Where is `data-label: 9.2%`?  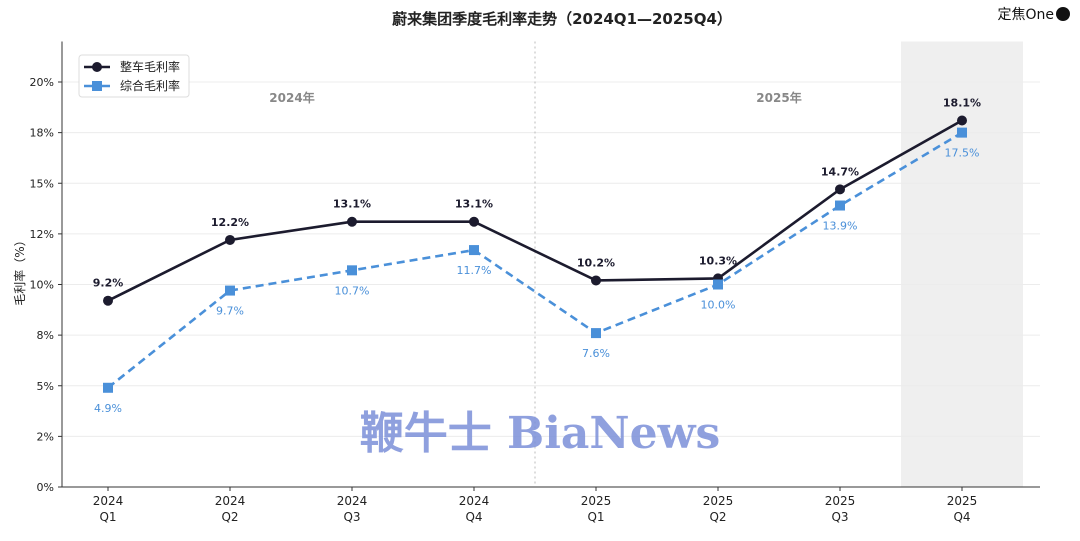
data-label: 9.2% is located at coordinates (108, 283).